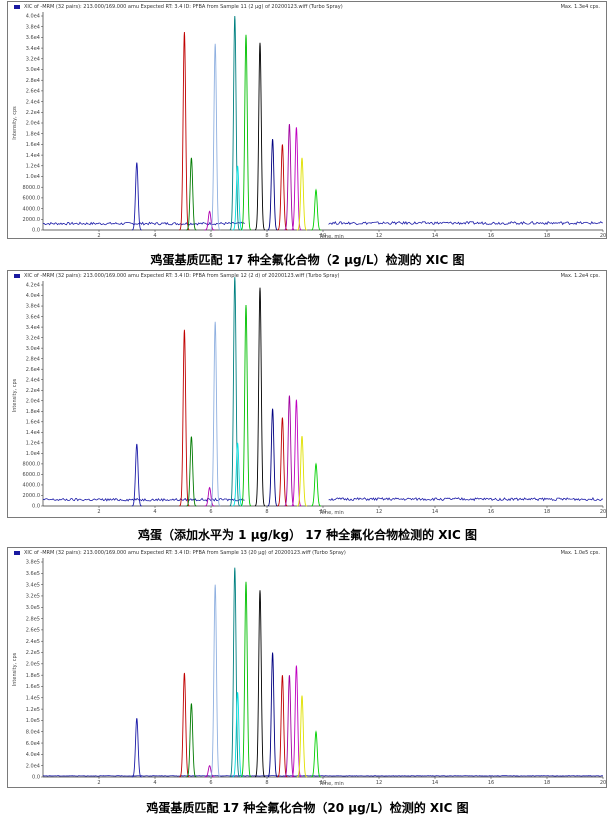 The image size is (615, 817). I want to click on figure-caption-1: 鸡蛋基质匹配 17 种全氟化合物（2 μg/L）检测的 XIC 图, so click(307, 260).